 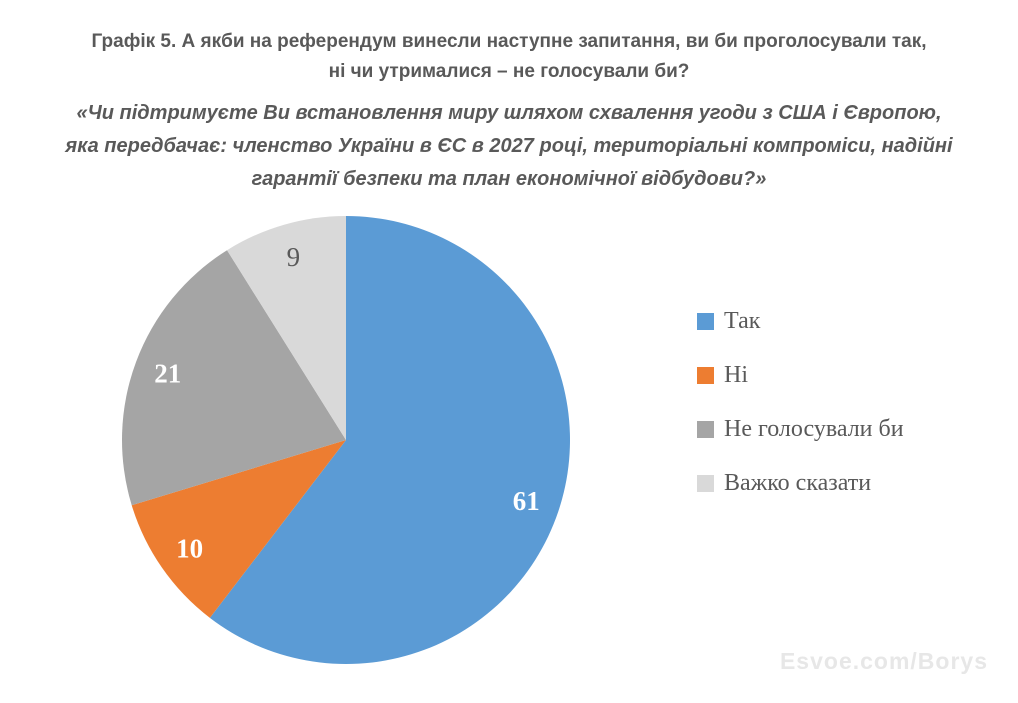 I want to click on pie-data-label-Ні: 10, so click(x=189, y=549).